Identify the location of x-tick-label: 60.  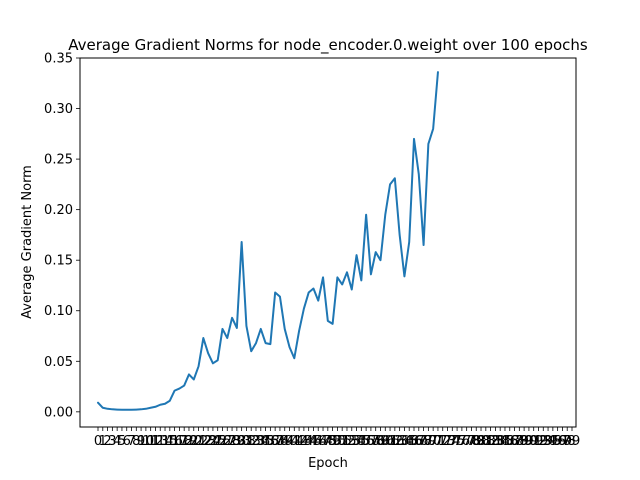
(385, 441).